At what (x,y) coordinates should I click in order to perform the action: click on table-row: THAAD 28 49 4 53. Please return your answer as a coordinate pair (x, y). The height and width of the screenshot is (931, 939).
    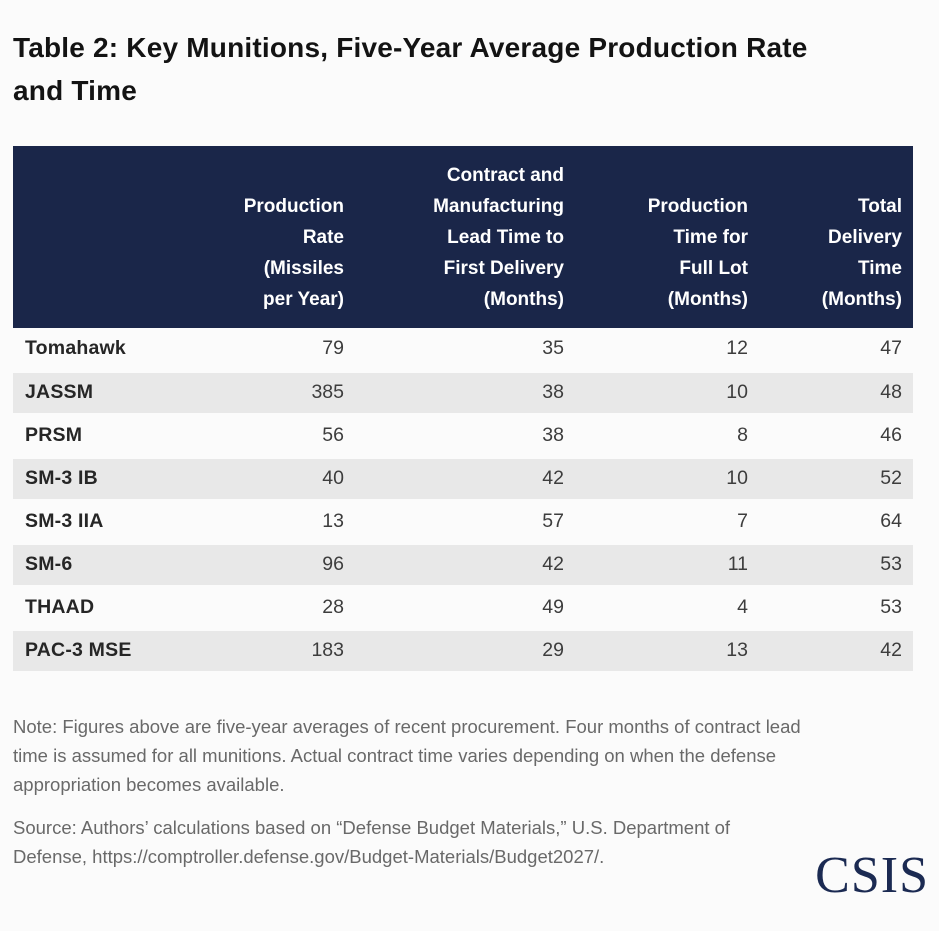
    Looking at the image, I should click on (463, 607).